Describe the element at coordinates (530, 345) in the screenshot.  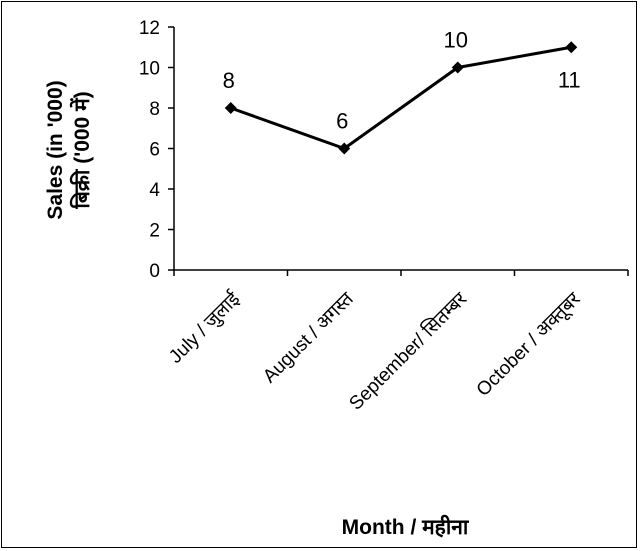
I see `x-tick-label: October / अक्तूबर` at that location.